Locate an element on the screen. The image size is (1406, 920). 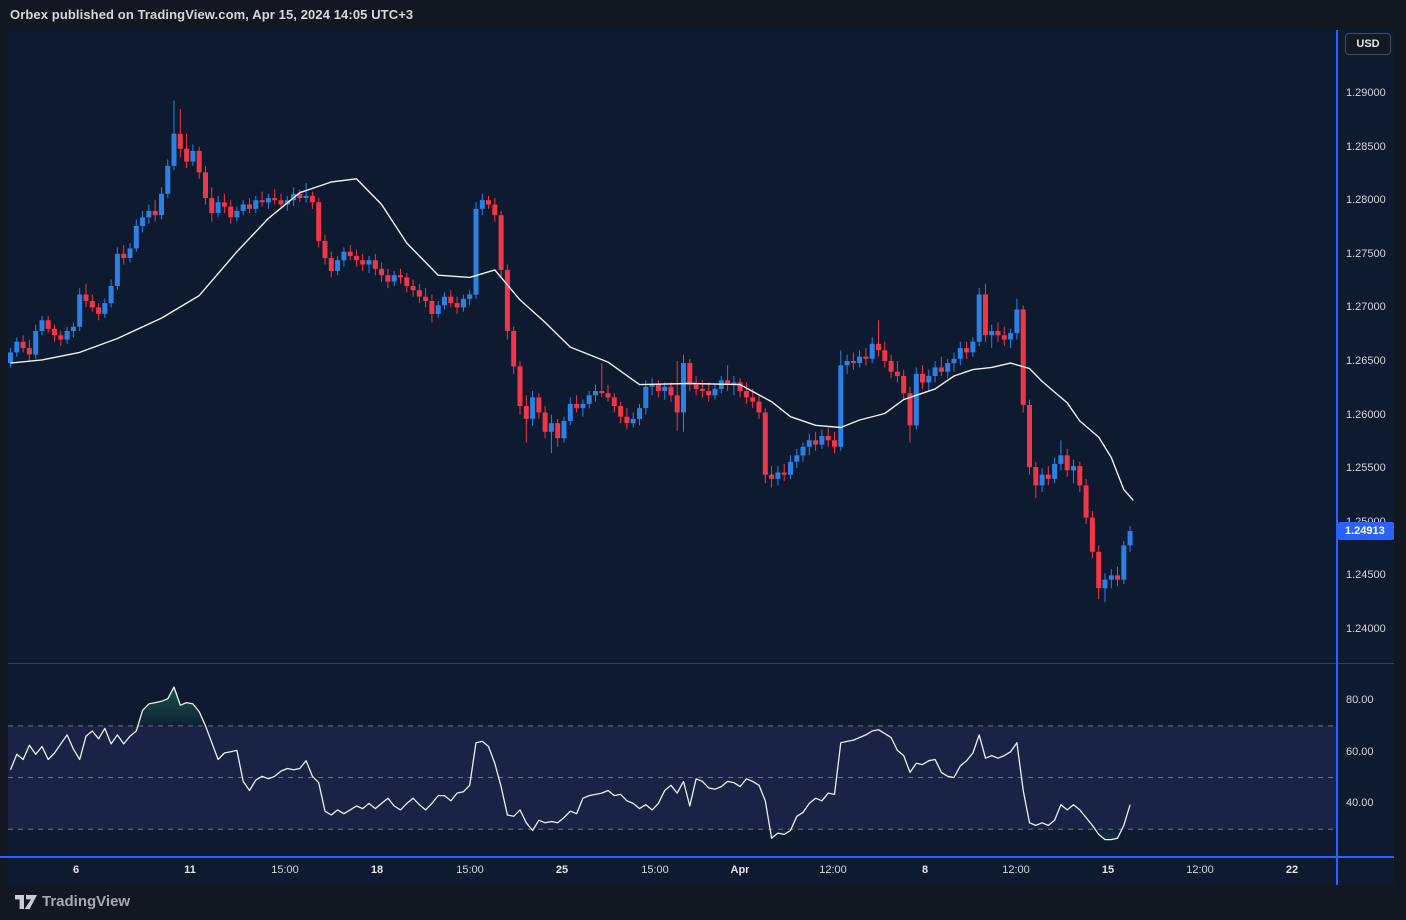
price-tick-label: 1.26000 is located at coordinates (1366, 414).